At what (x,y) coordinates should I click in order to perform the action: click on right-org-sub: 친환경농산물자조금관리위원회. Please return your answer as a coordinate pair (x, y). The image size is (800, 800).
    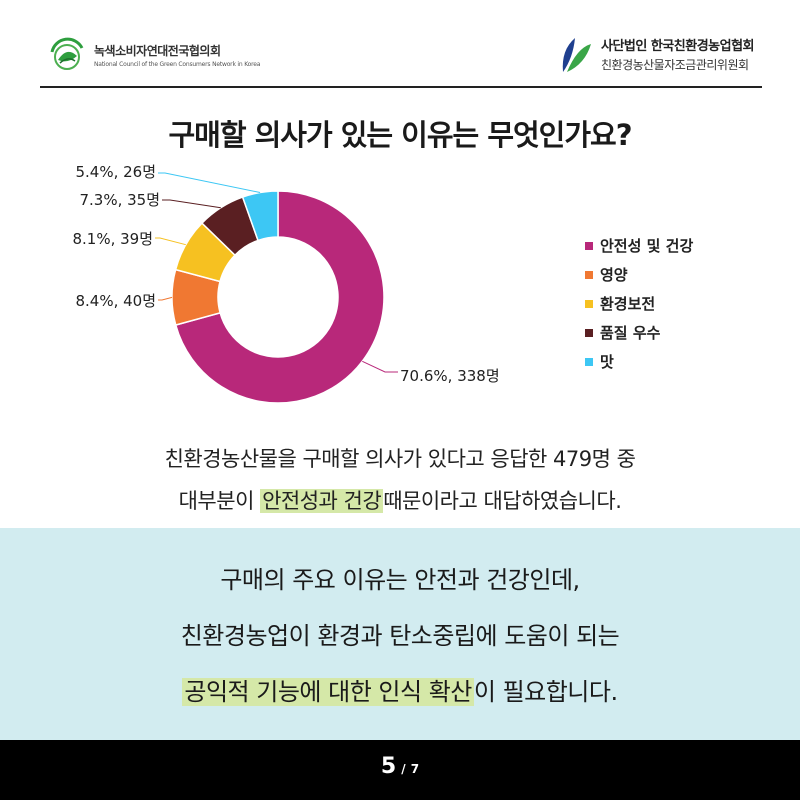
    Looking at the image, I should click on (674, 65).